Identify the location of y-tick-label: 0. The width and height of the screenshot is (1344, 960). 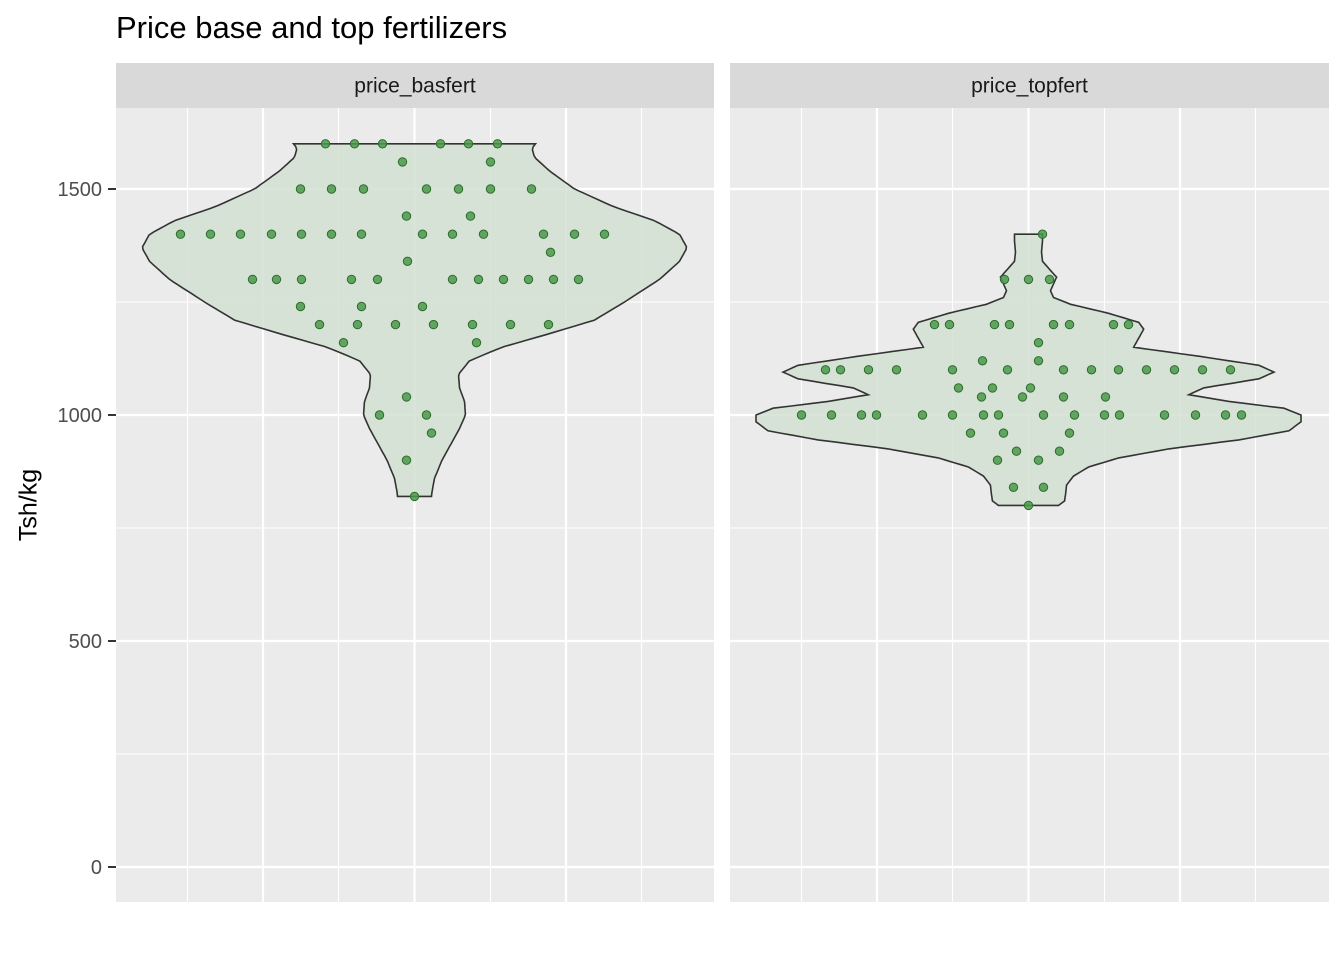
(96, 868).